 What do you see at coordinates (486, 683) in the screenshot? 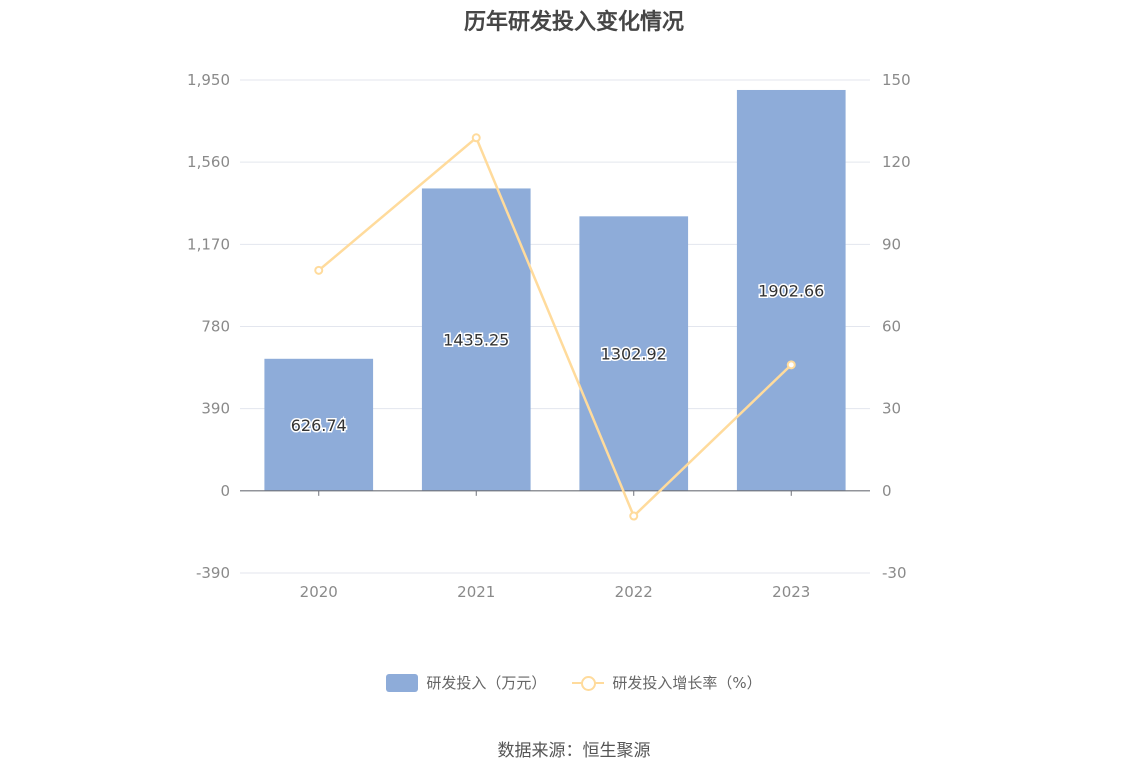
I see `legend-label-bar: 研发投入（万元）` at bounding box center [486, 683].